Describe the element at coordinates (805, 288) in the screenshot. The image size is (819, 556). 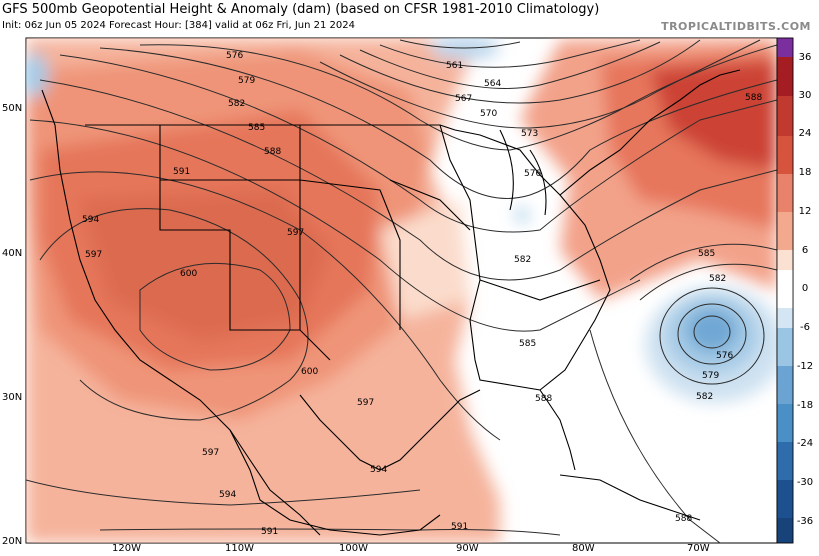
I see `colorbar-label: 0` at that location.